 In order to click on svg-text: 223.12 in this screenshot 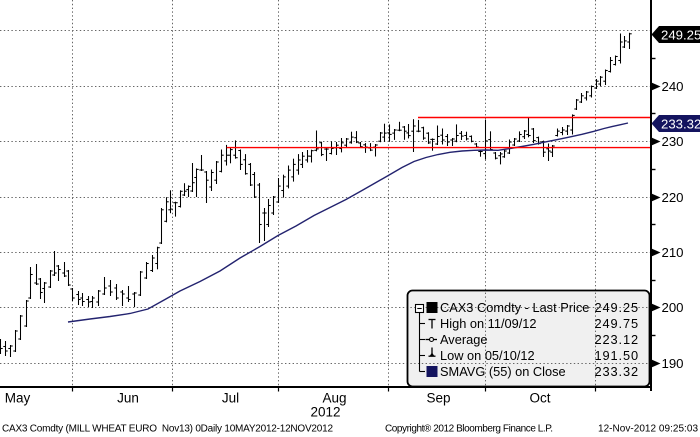, I will do `click(616, 339)`.